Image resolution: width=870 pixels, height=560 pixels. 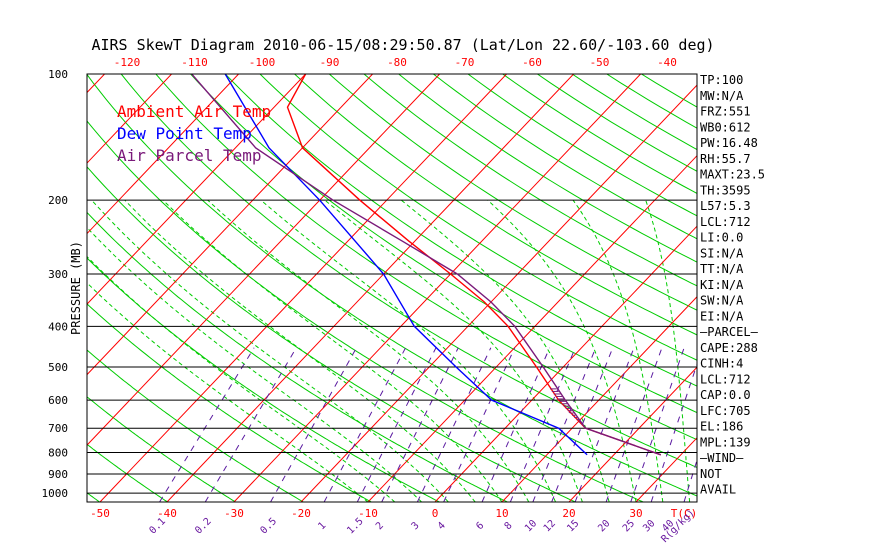 I want to click on mixing-ratio-tick-label: 6, so click(x=480, y=526).